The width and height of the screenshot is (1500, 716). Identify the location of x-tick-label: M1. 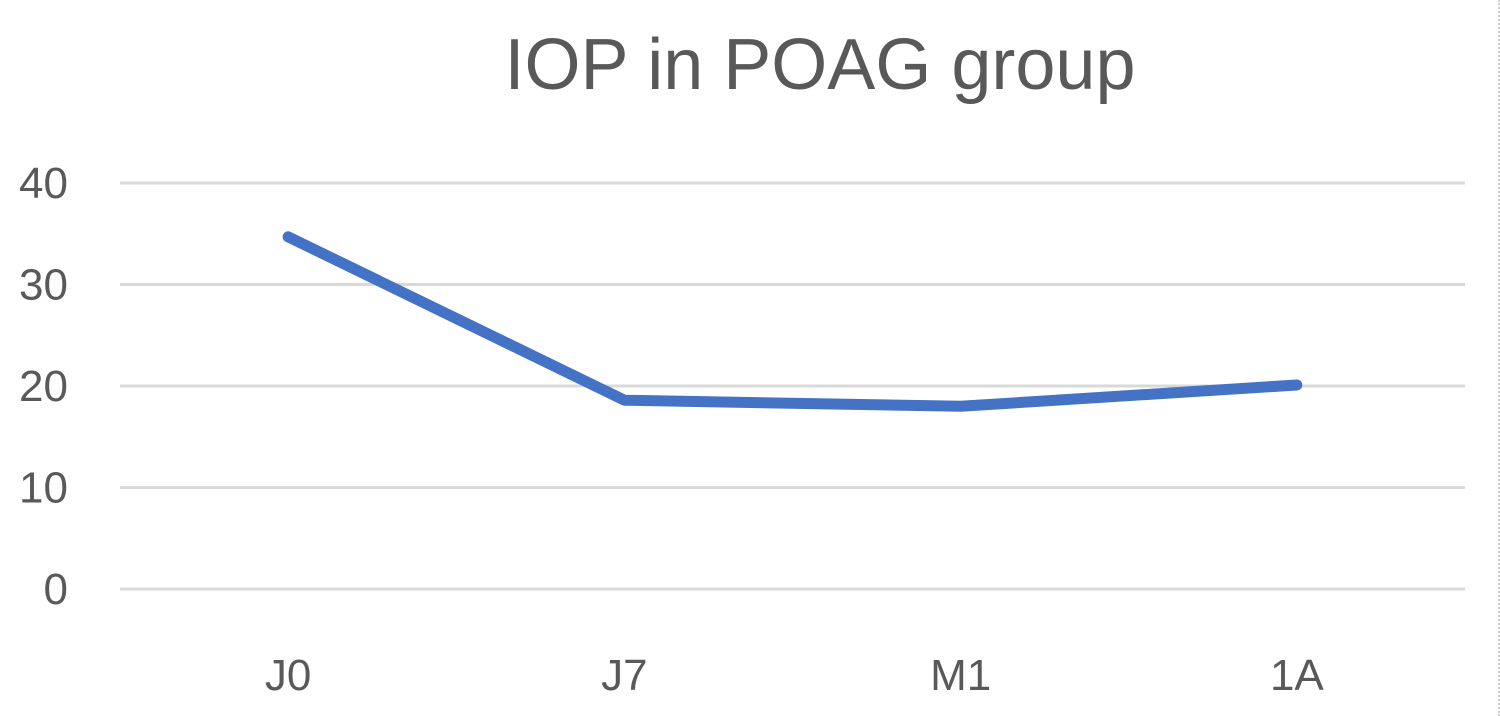
(960, 675).